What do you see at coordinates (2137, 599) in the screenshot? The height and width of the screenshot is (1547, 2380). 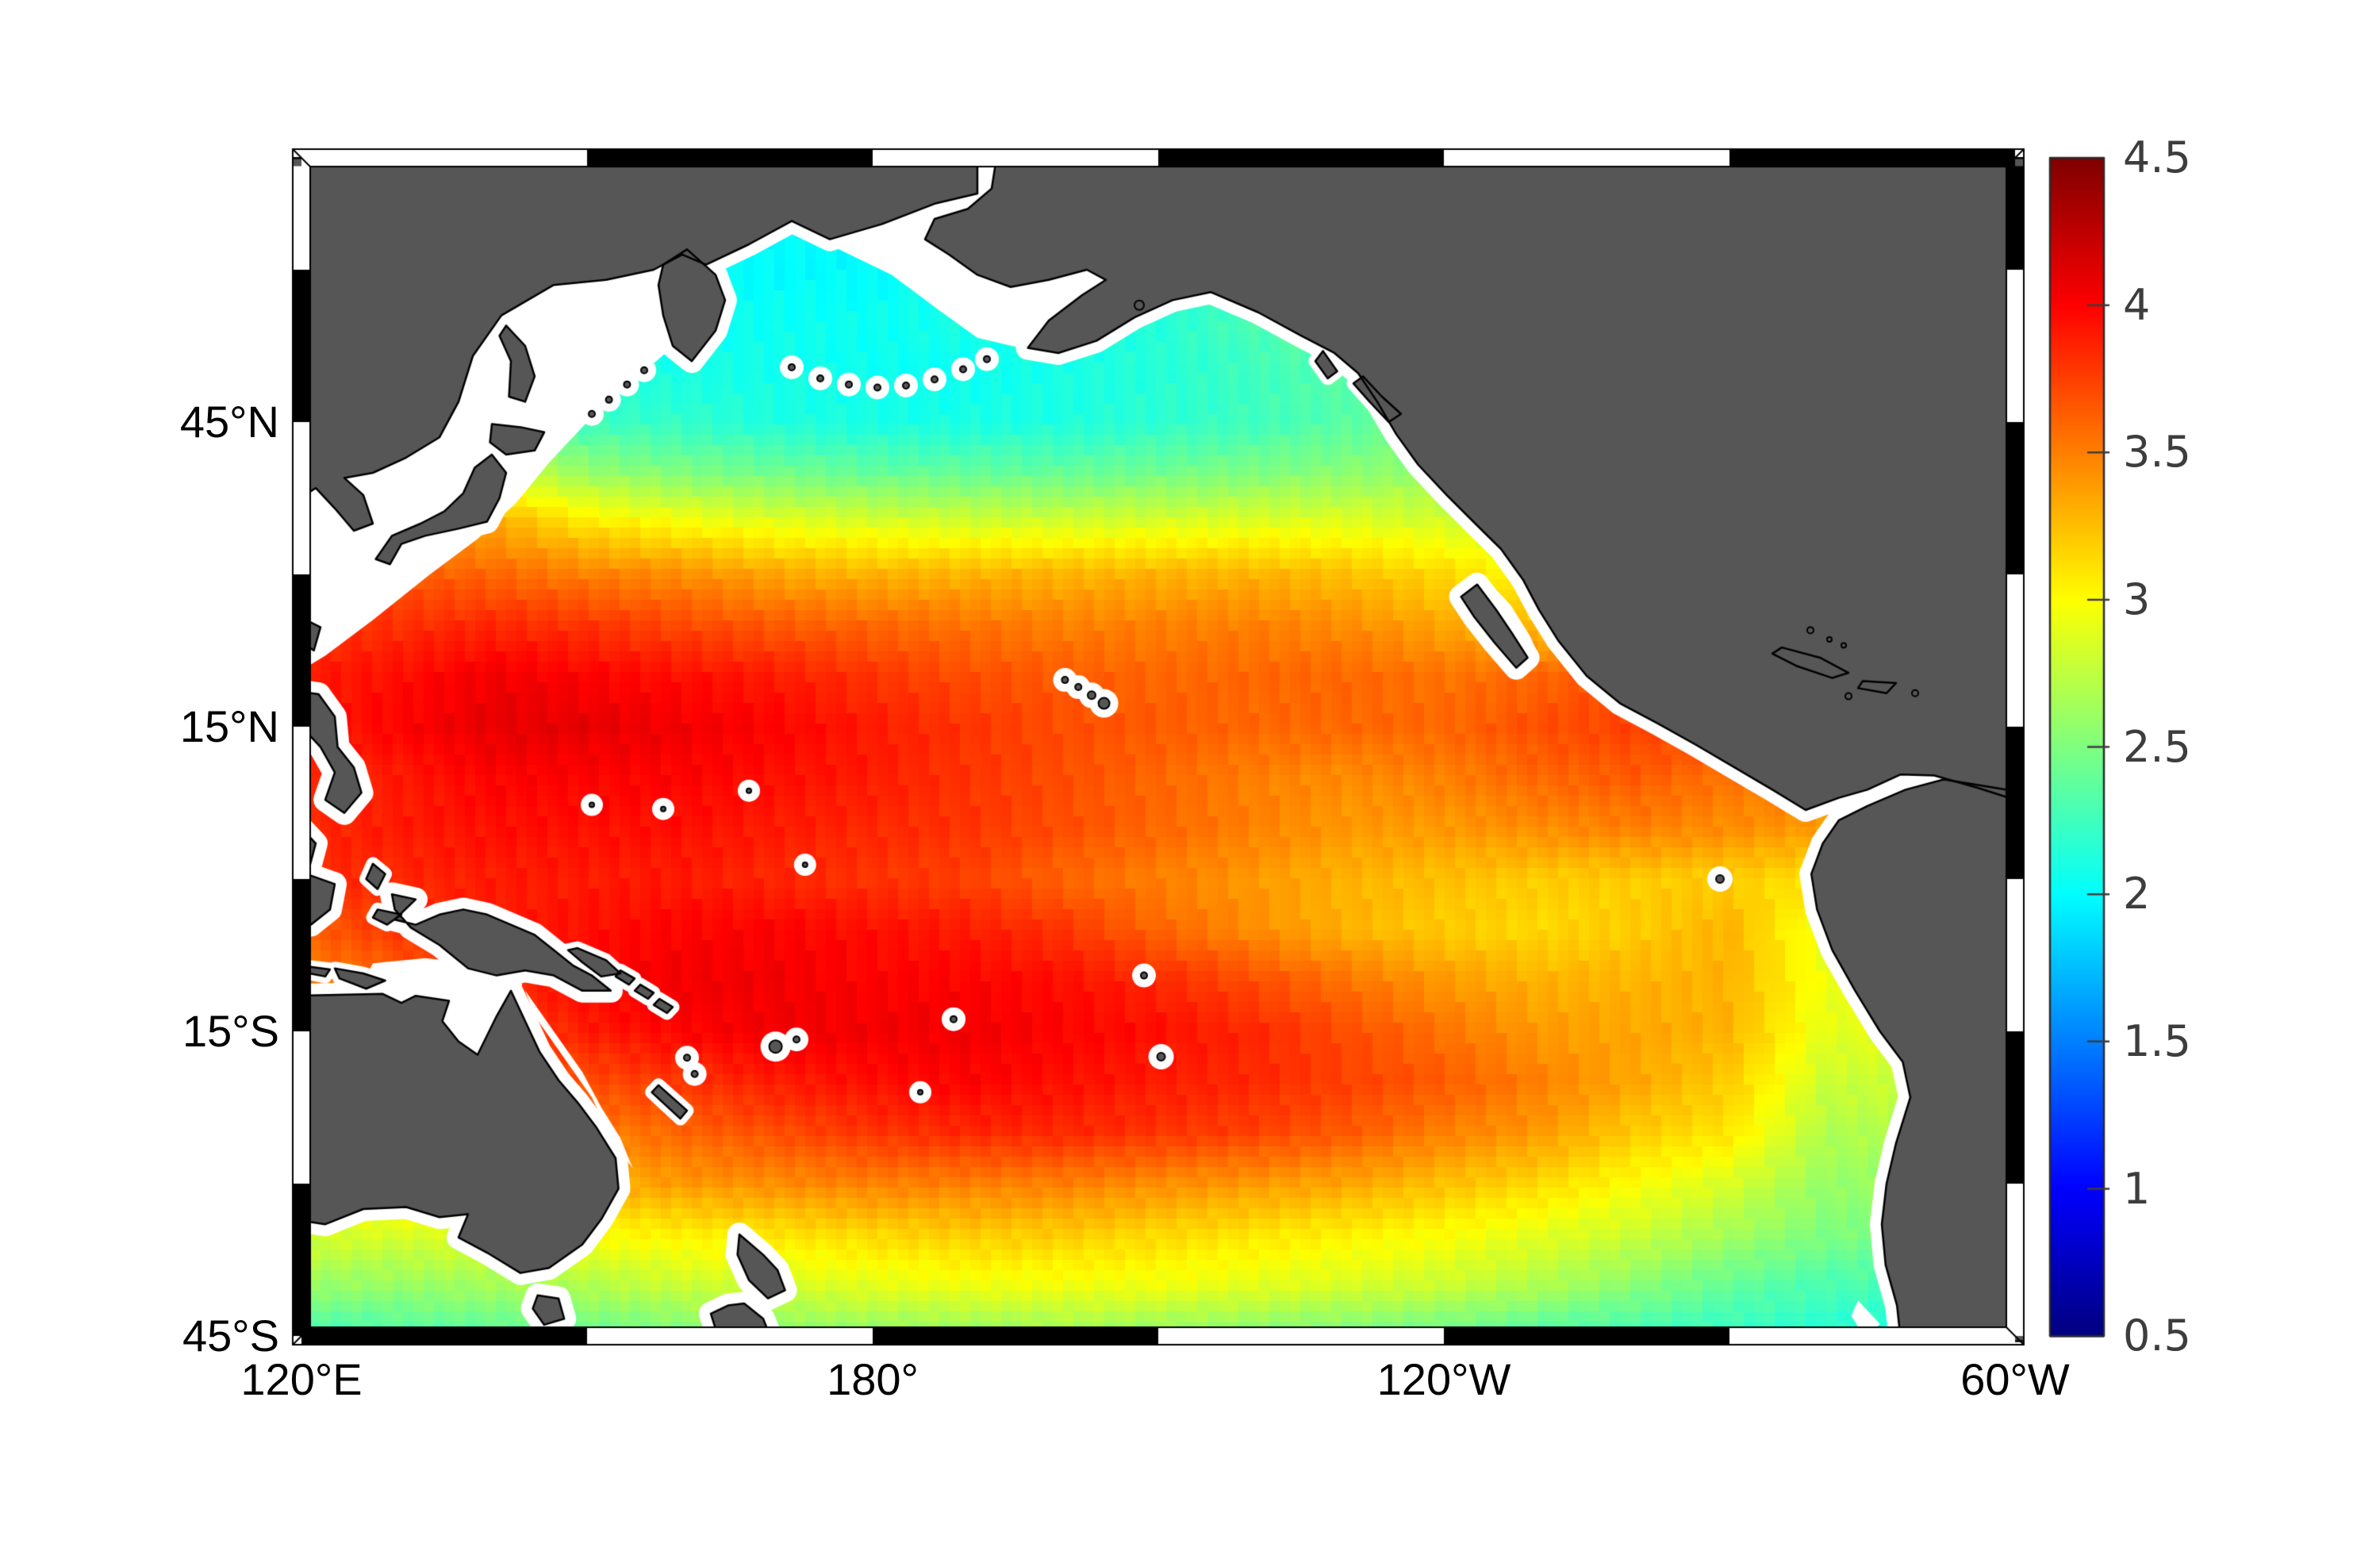 I see `colorbar-tick-3: 3` at bounding box center [2137, 599].